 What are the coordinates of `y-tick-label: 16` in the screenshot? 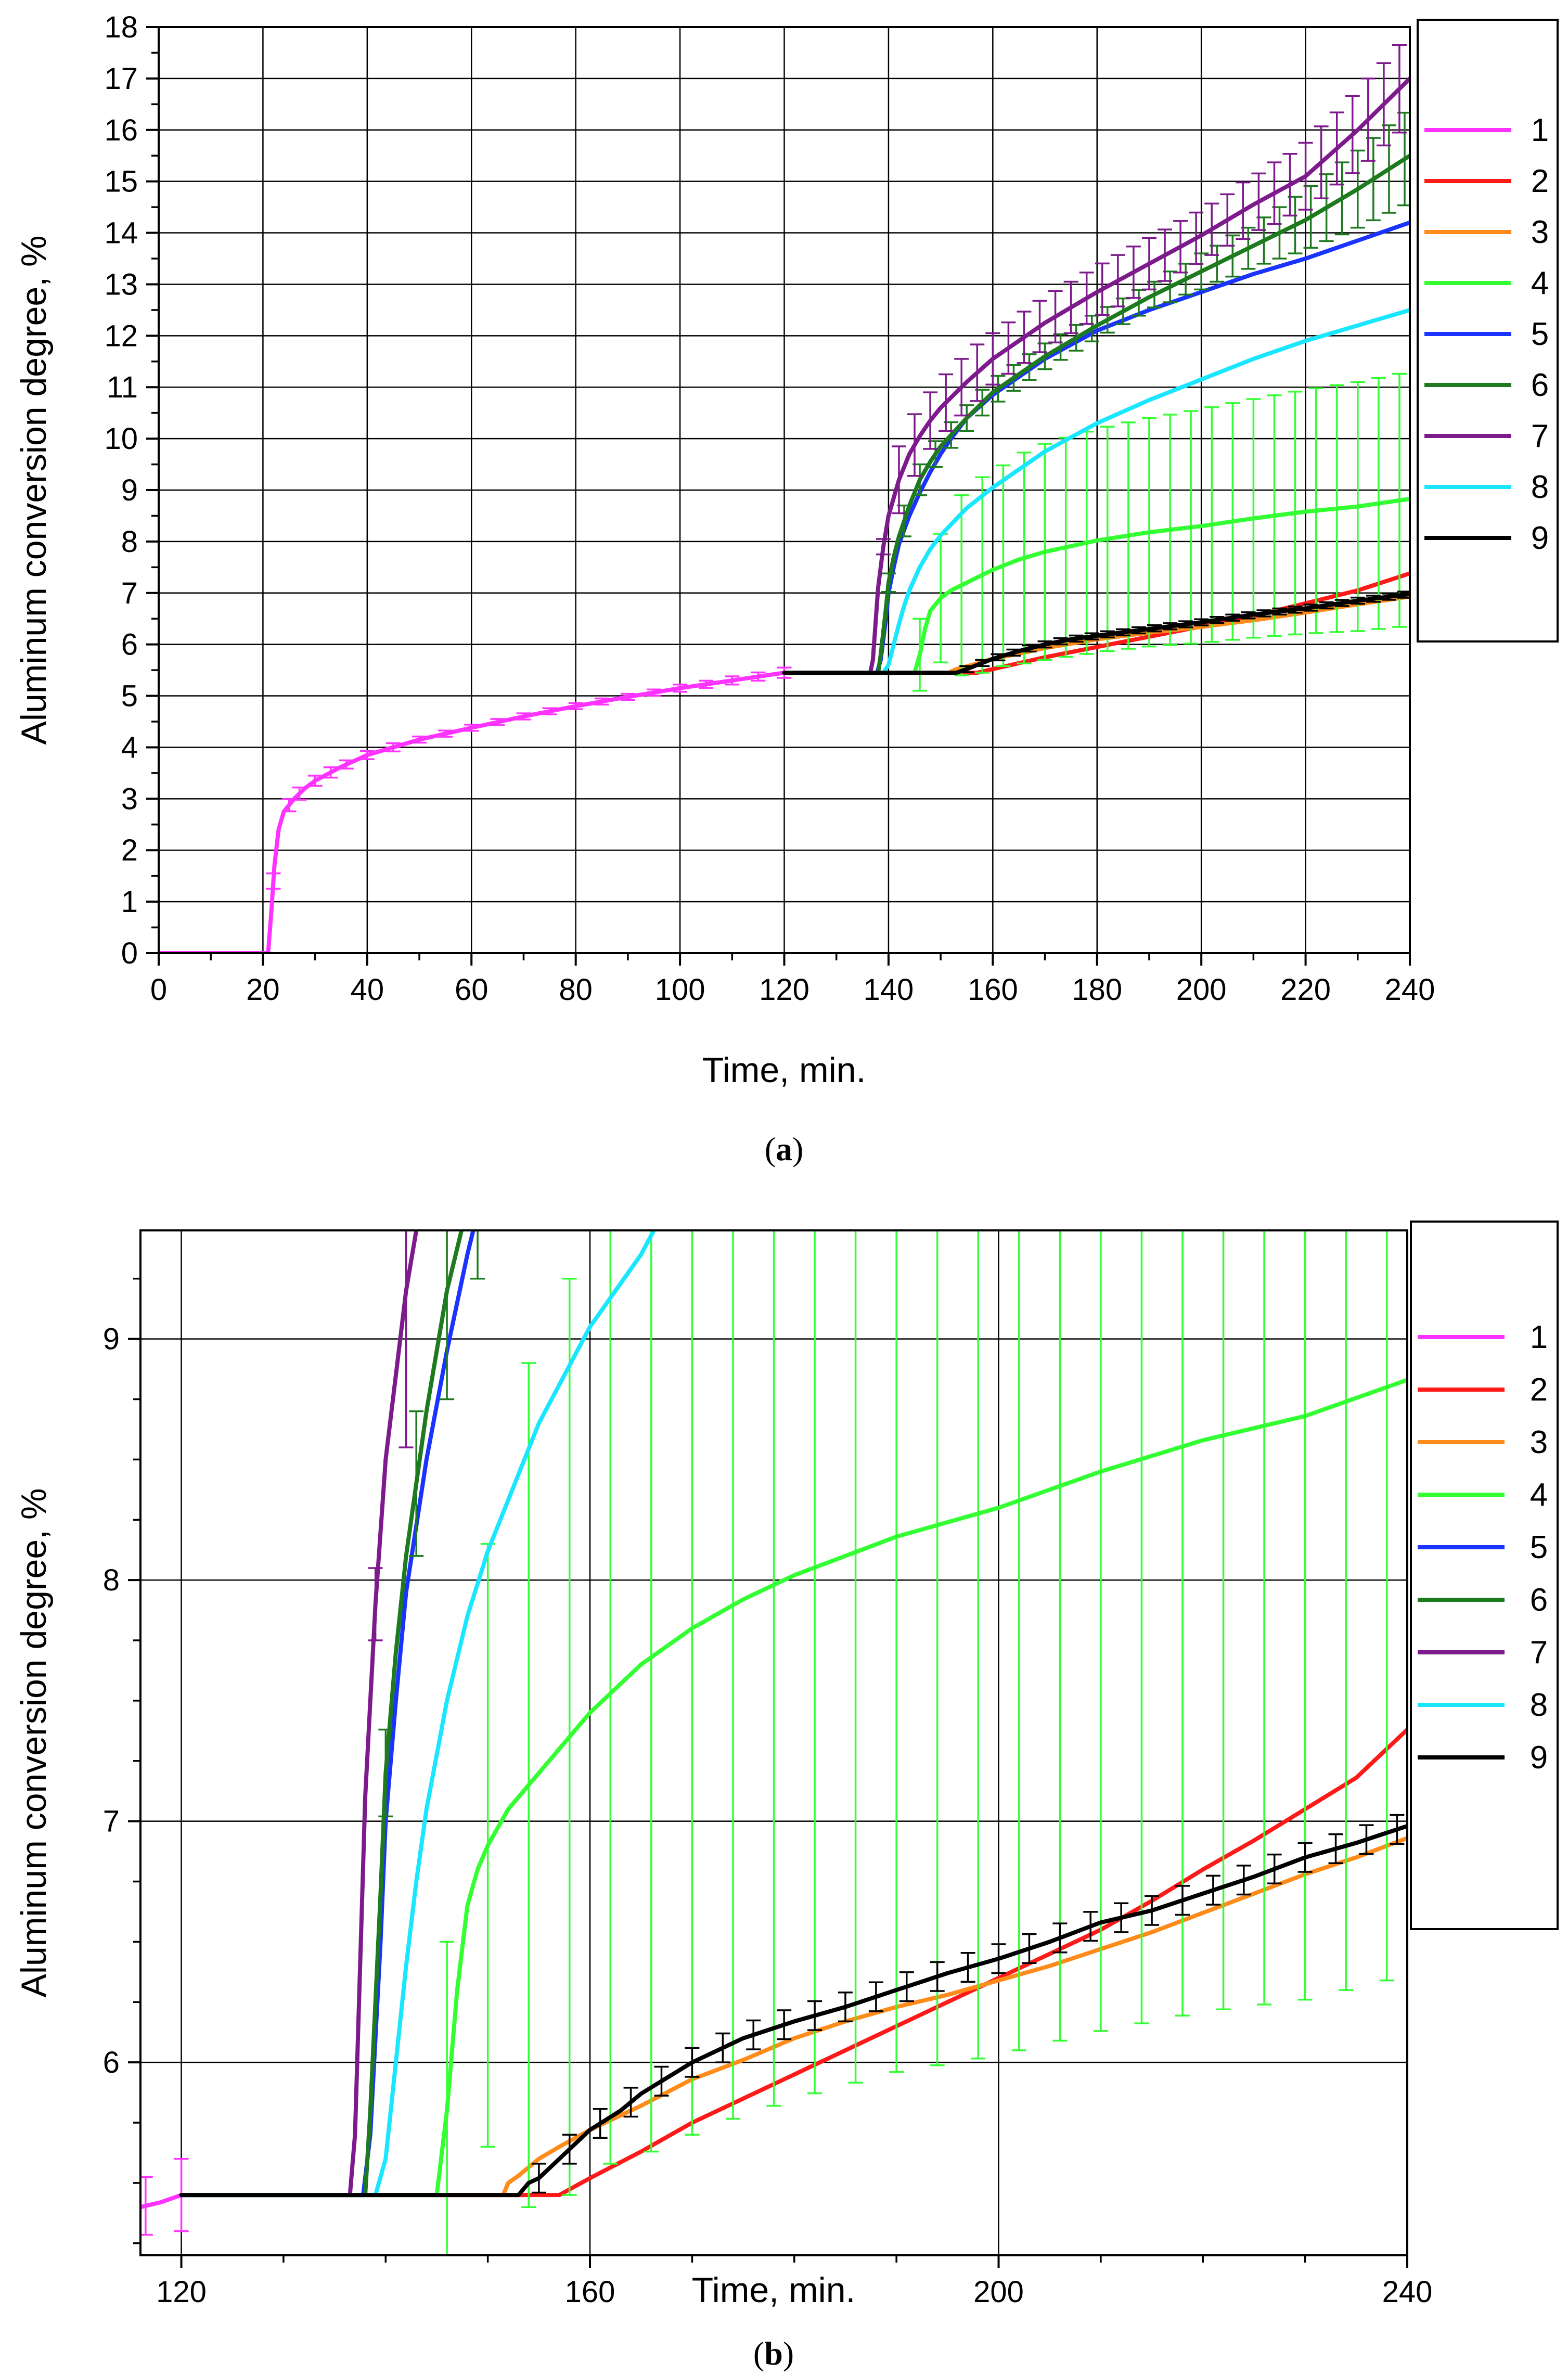 It's located at (121, 130).